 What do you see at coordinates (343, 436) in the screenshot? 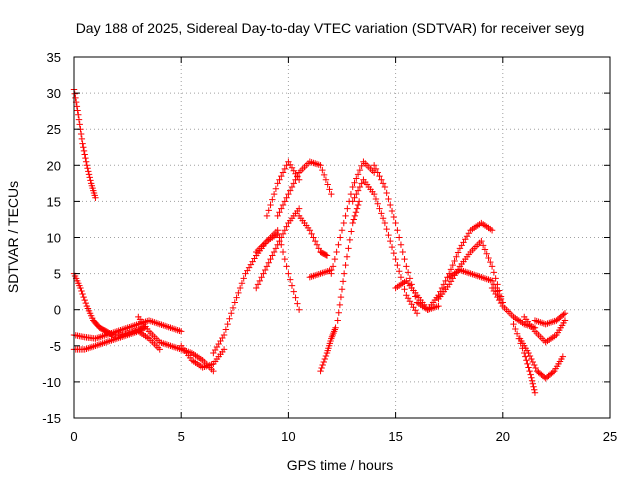
I see `x-tick-labels: 0 5 10 15 20 25` at bounding box center [343, 436].